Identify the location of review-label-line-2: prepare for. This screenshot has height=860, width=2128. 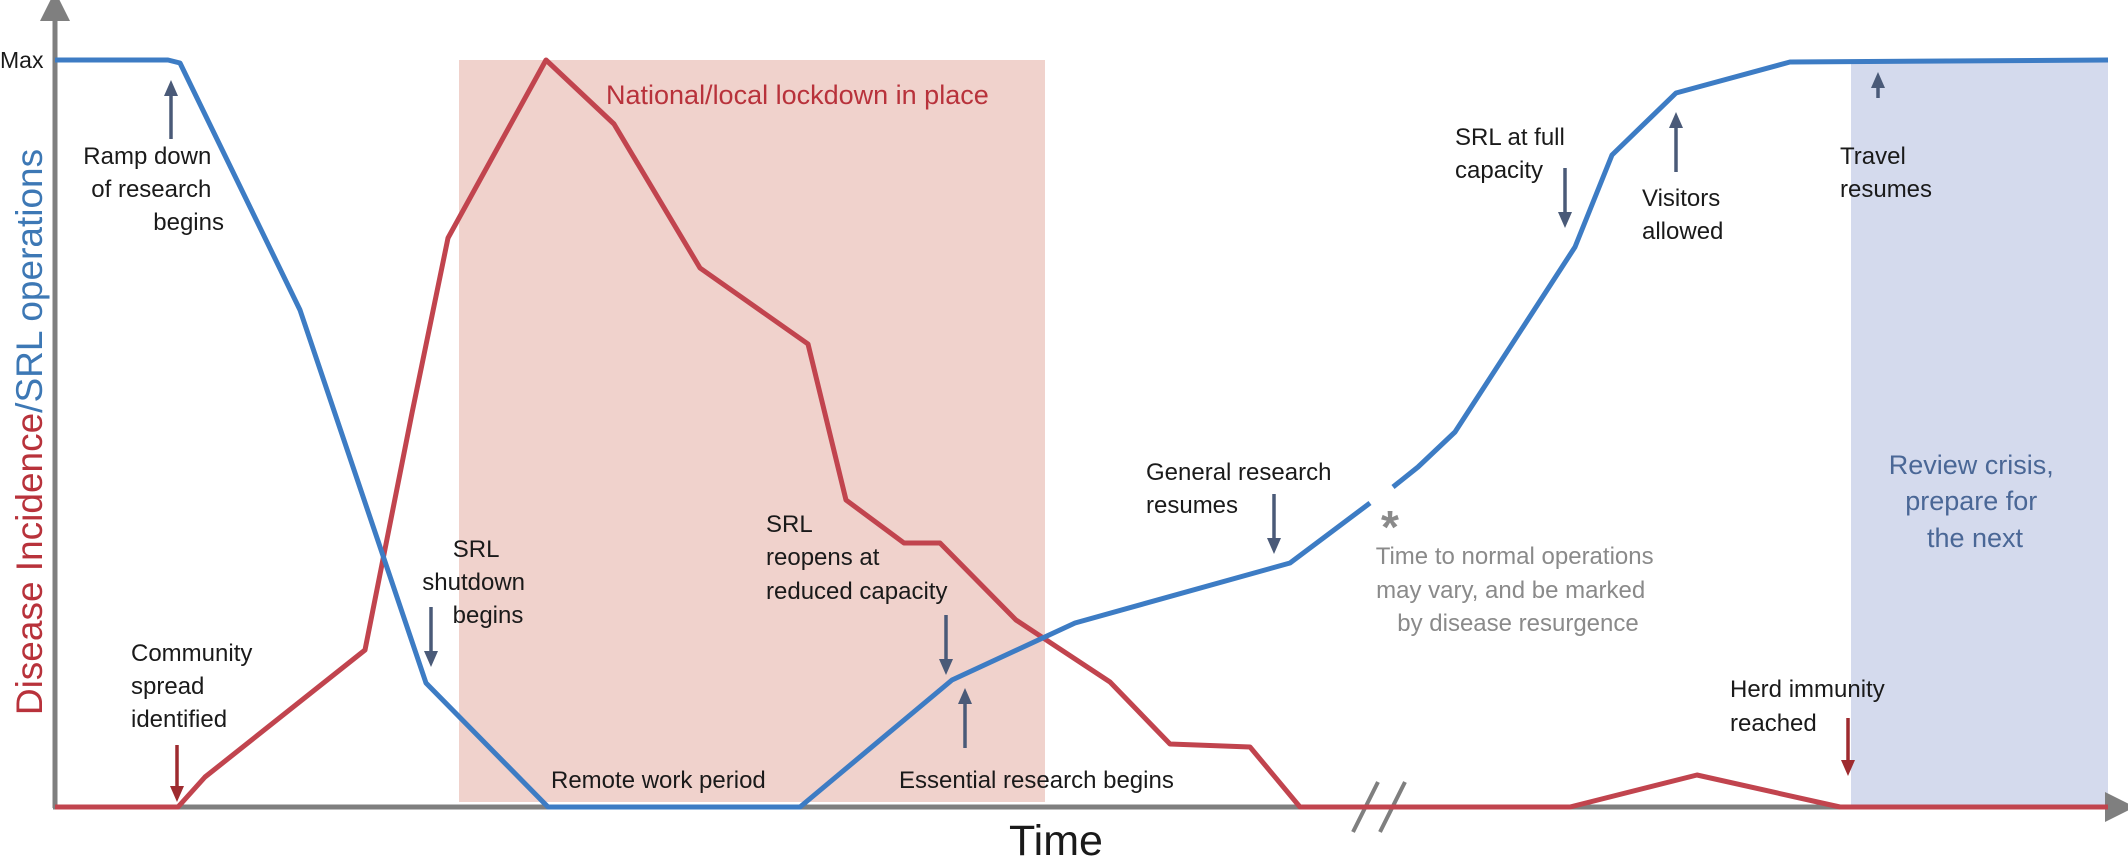
(1971, 501).